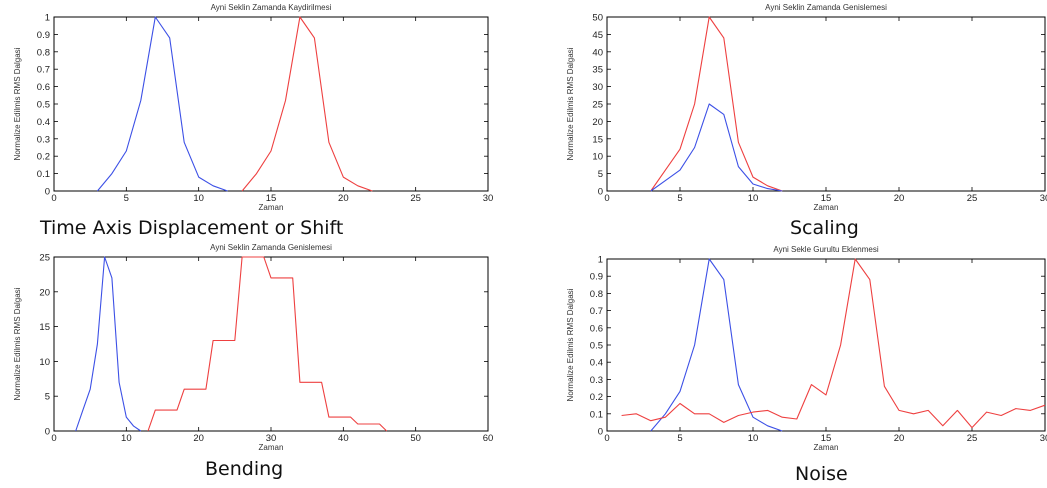 The image size is (1047, 488). Describe the element at coordinates (343, 438) in the screenshot. I see `x-tick-label: 40` at that location.